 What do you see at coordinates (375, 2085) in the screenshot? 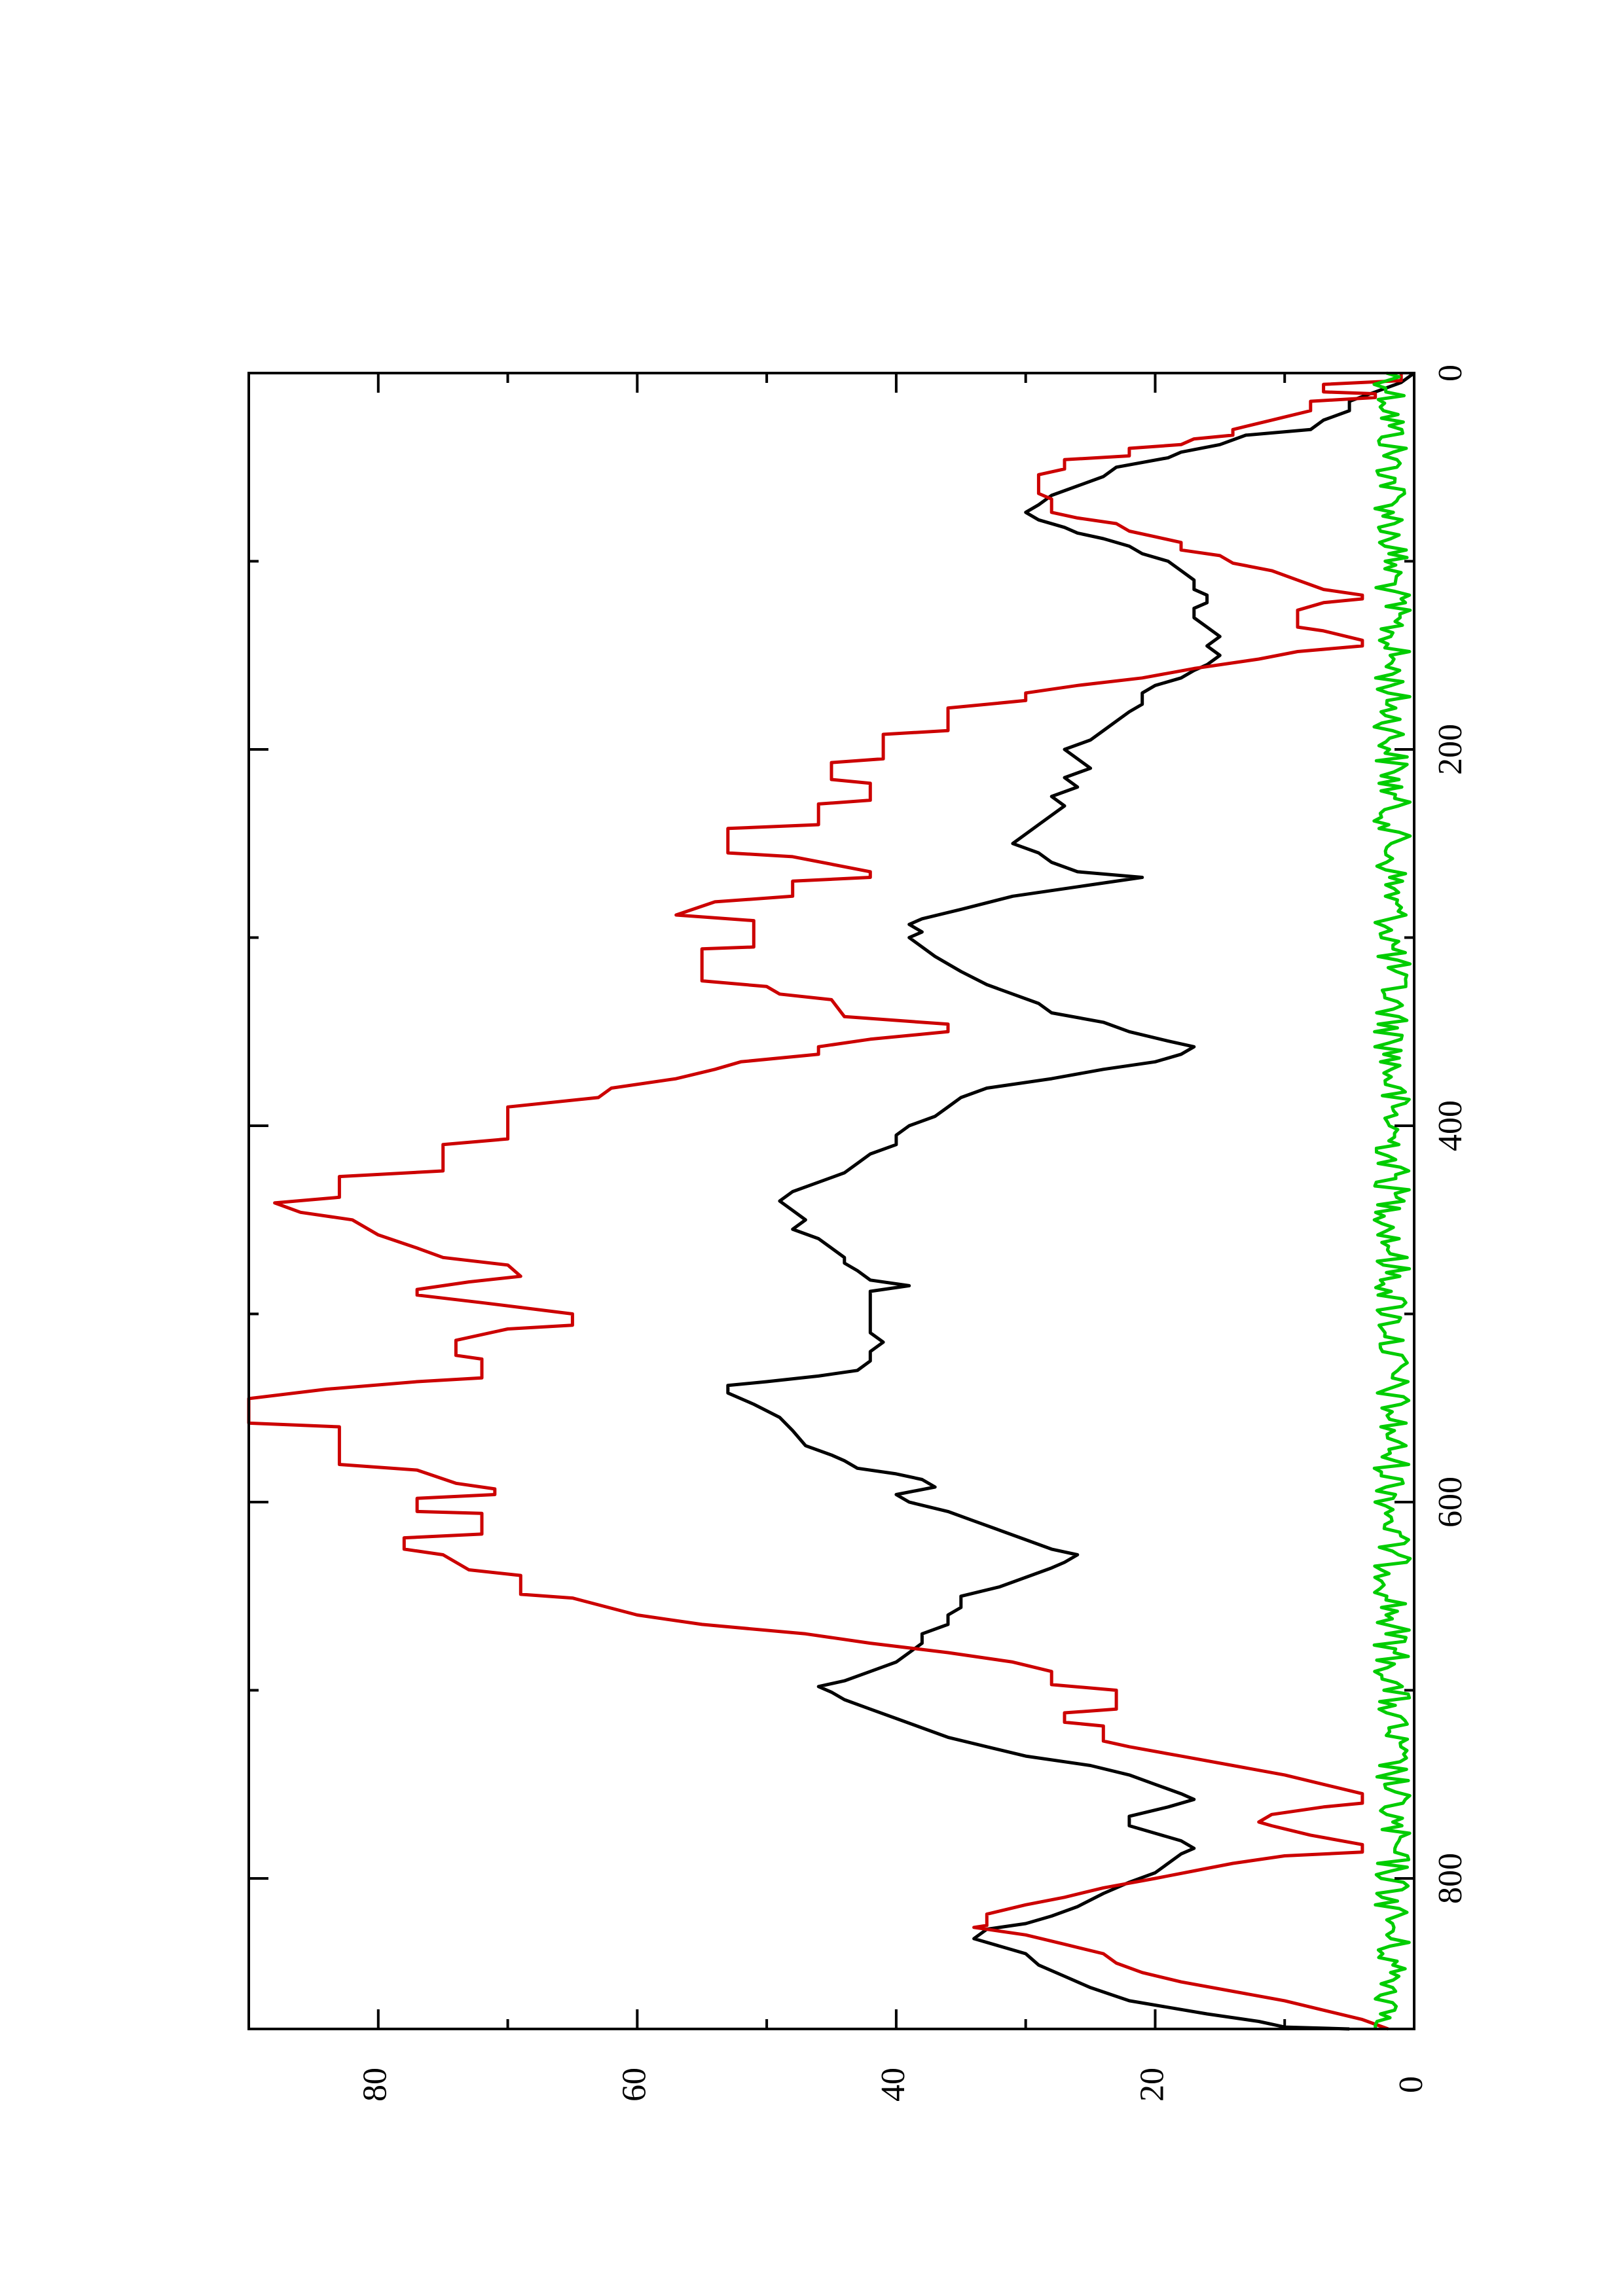
I see `y-tick-label: 80` at bounding box center [375, 2085].